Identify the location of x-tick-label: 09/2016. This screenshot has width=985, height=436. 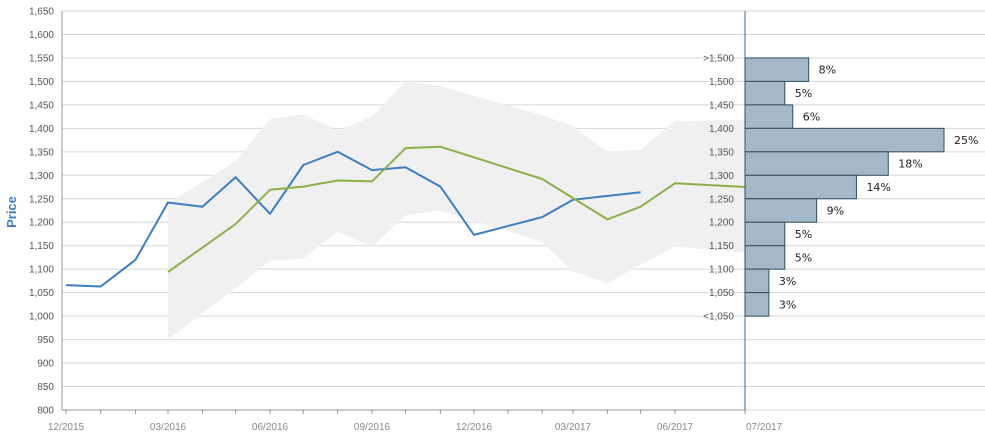
(372, 427).